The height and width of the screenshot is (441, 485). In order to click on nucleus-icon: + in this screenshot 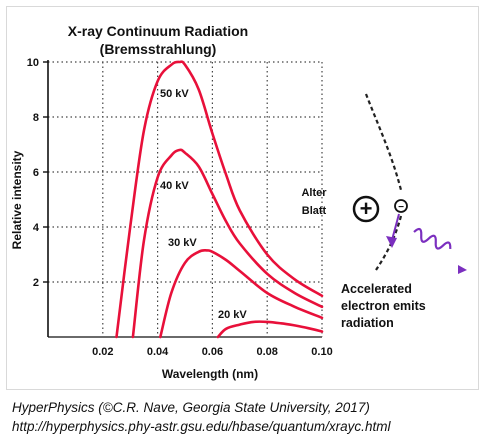, I will do `click(366, 209)`.